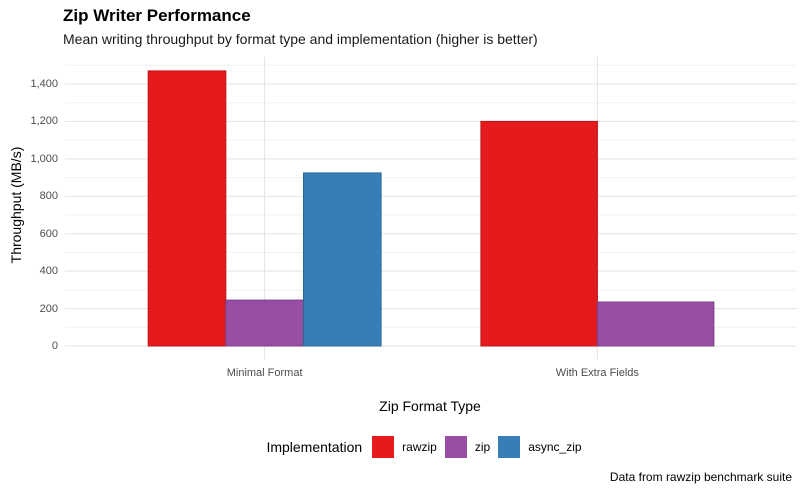 This screenshot has width=800, height=500. What do you see at coordinates (48, 271) in the screenshot?
I see `y-tick-label: 400` at bounding box center [48, 271].